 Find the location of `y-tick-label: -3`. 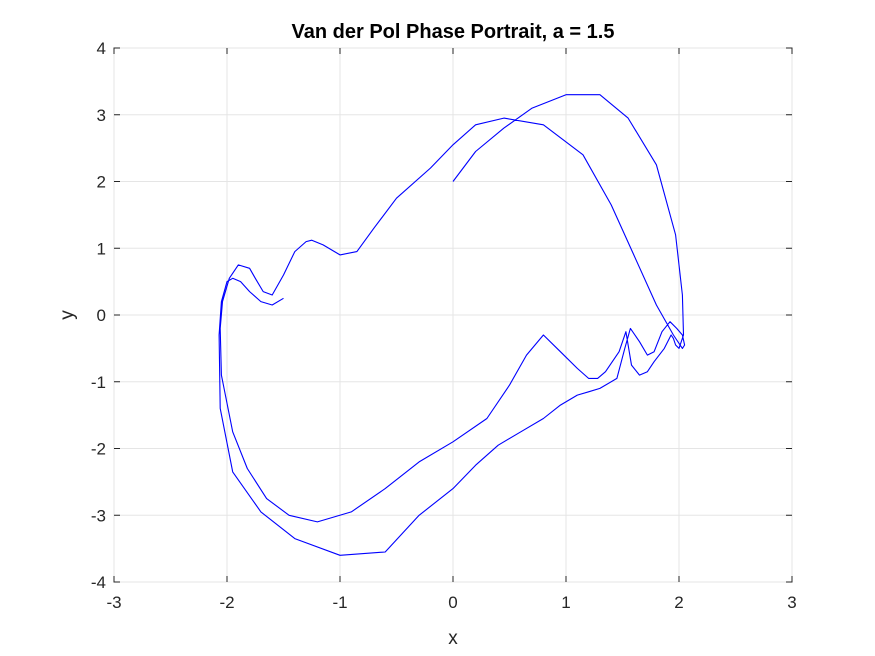

y-tick-label: -3 is located at coordinates (98, 515).